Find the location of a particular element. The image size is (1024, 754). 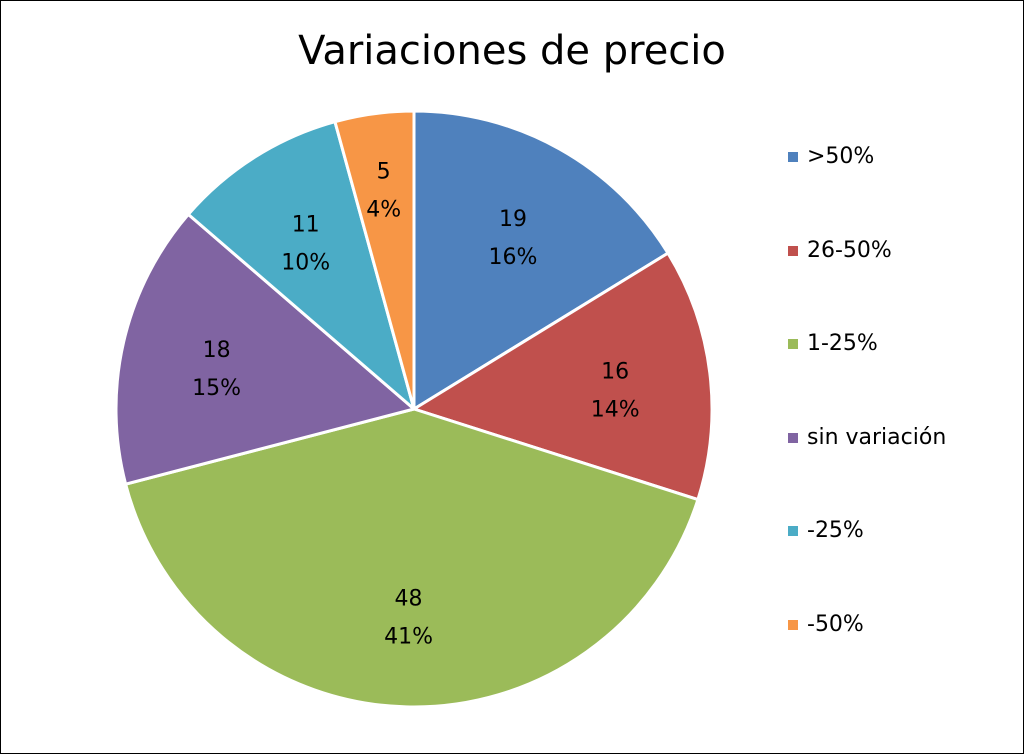

pie-value-label: 18 is located at coordinates (217, 350).